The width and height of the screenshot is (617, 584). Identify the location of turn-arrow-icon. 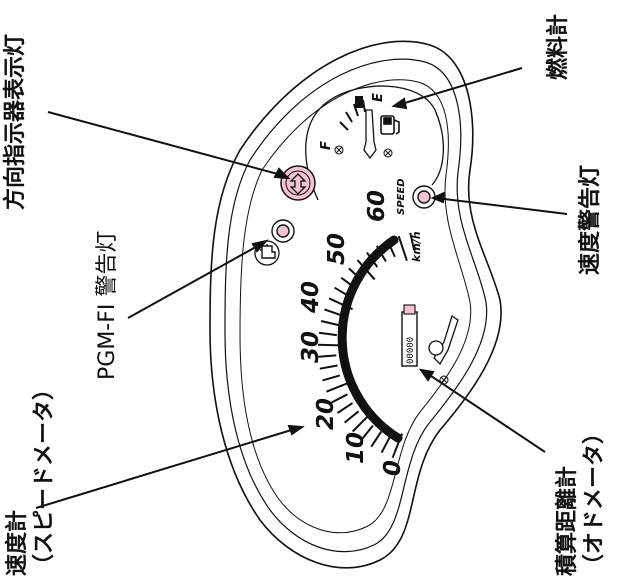
(298, 184).